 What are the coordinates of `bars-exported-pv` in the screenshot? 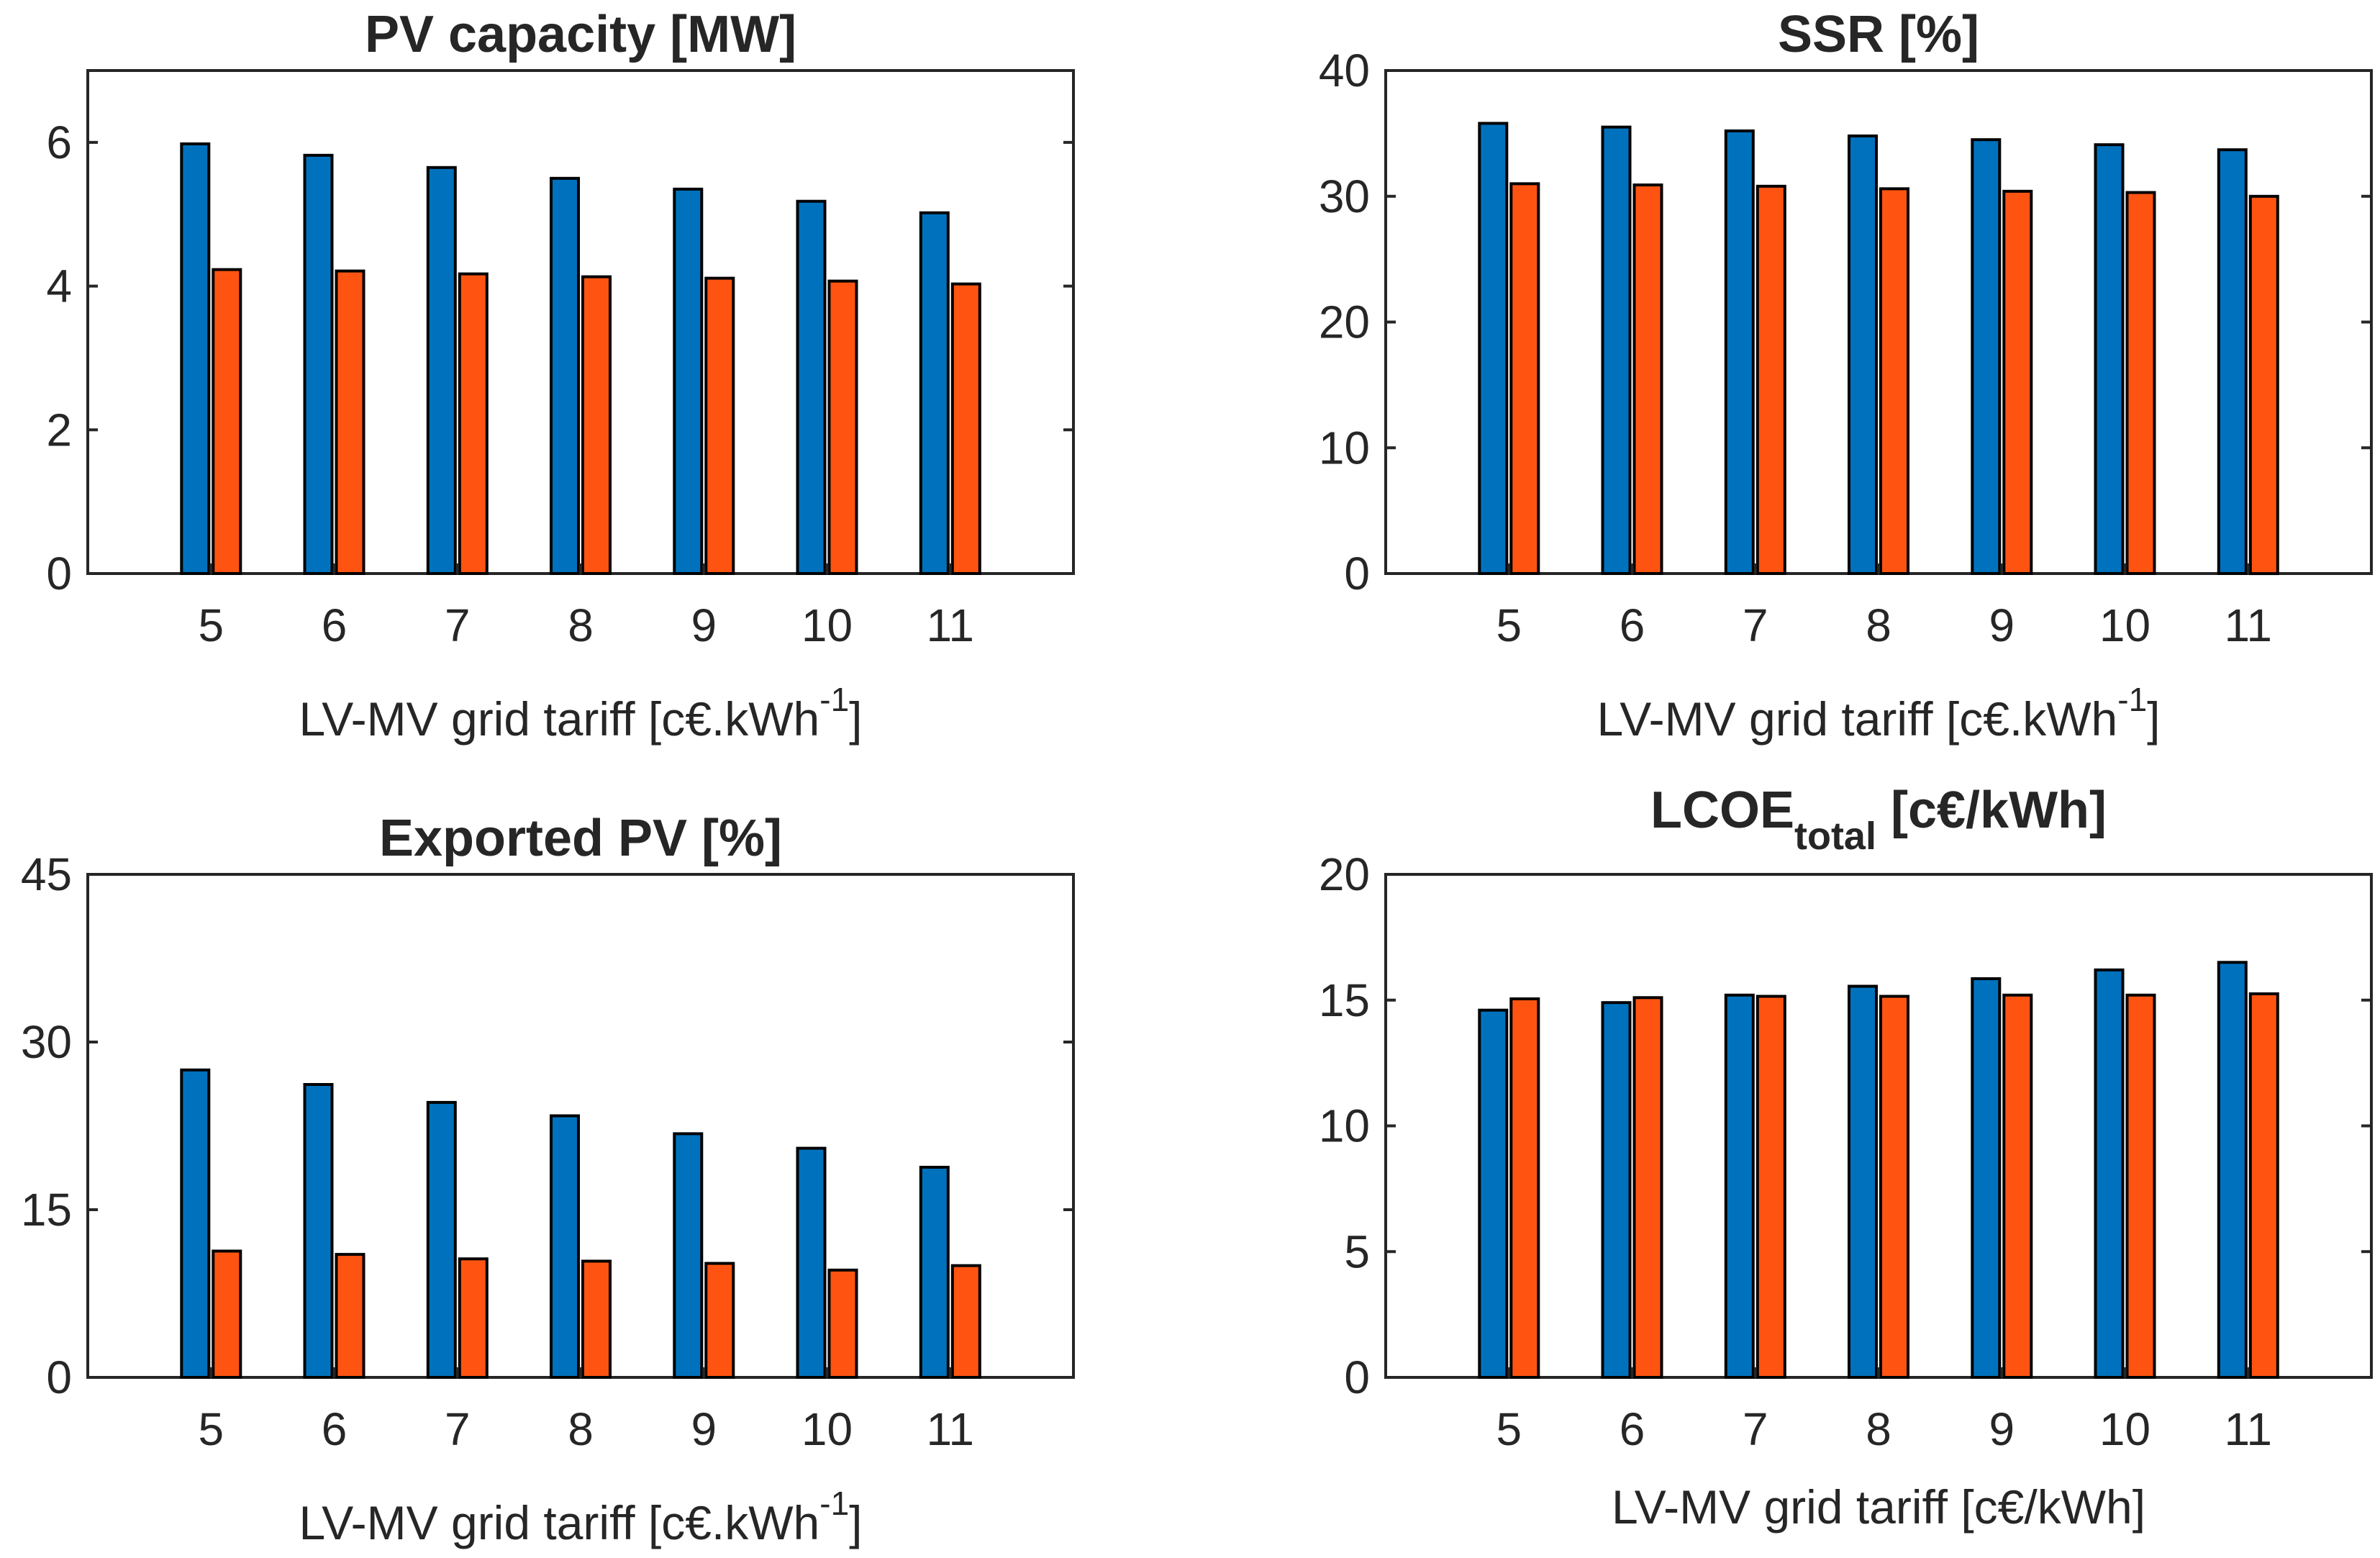 It's located at (580, 1224).